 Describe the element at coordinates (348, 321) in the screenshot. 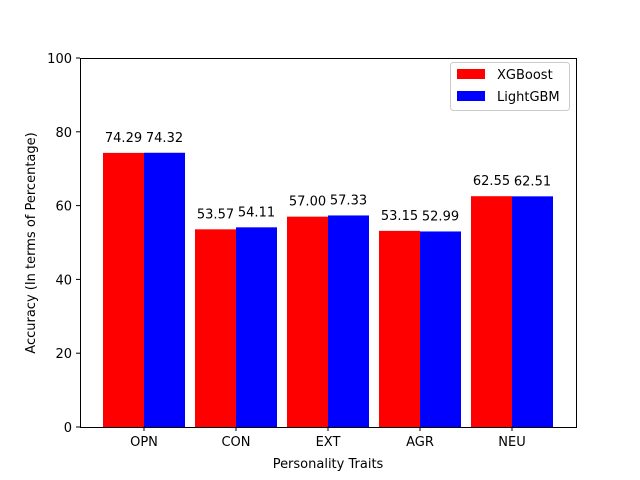

I see `bar-ext-lightgbm` at that location.